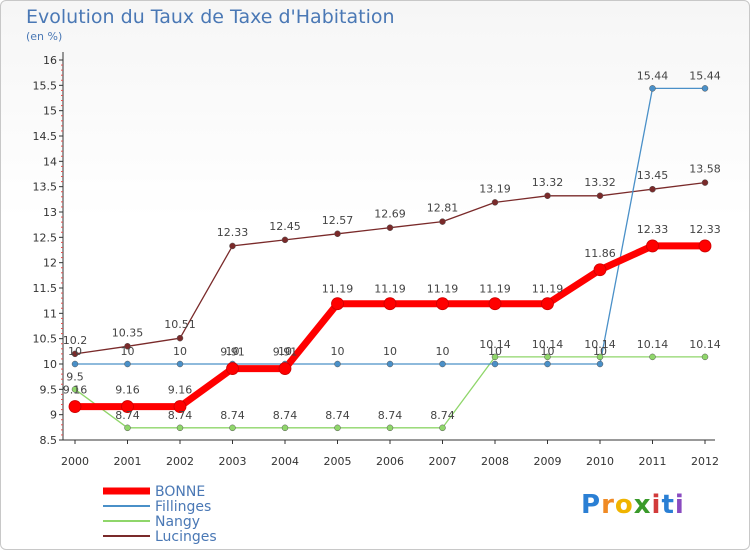 The image size is (750, 550). Describe the element at coordinates (338, 461) in the screenshot. I see `x-tick-label: 2005` at that location.